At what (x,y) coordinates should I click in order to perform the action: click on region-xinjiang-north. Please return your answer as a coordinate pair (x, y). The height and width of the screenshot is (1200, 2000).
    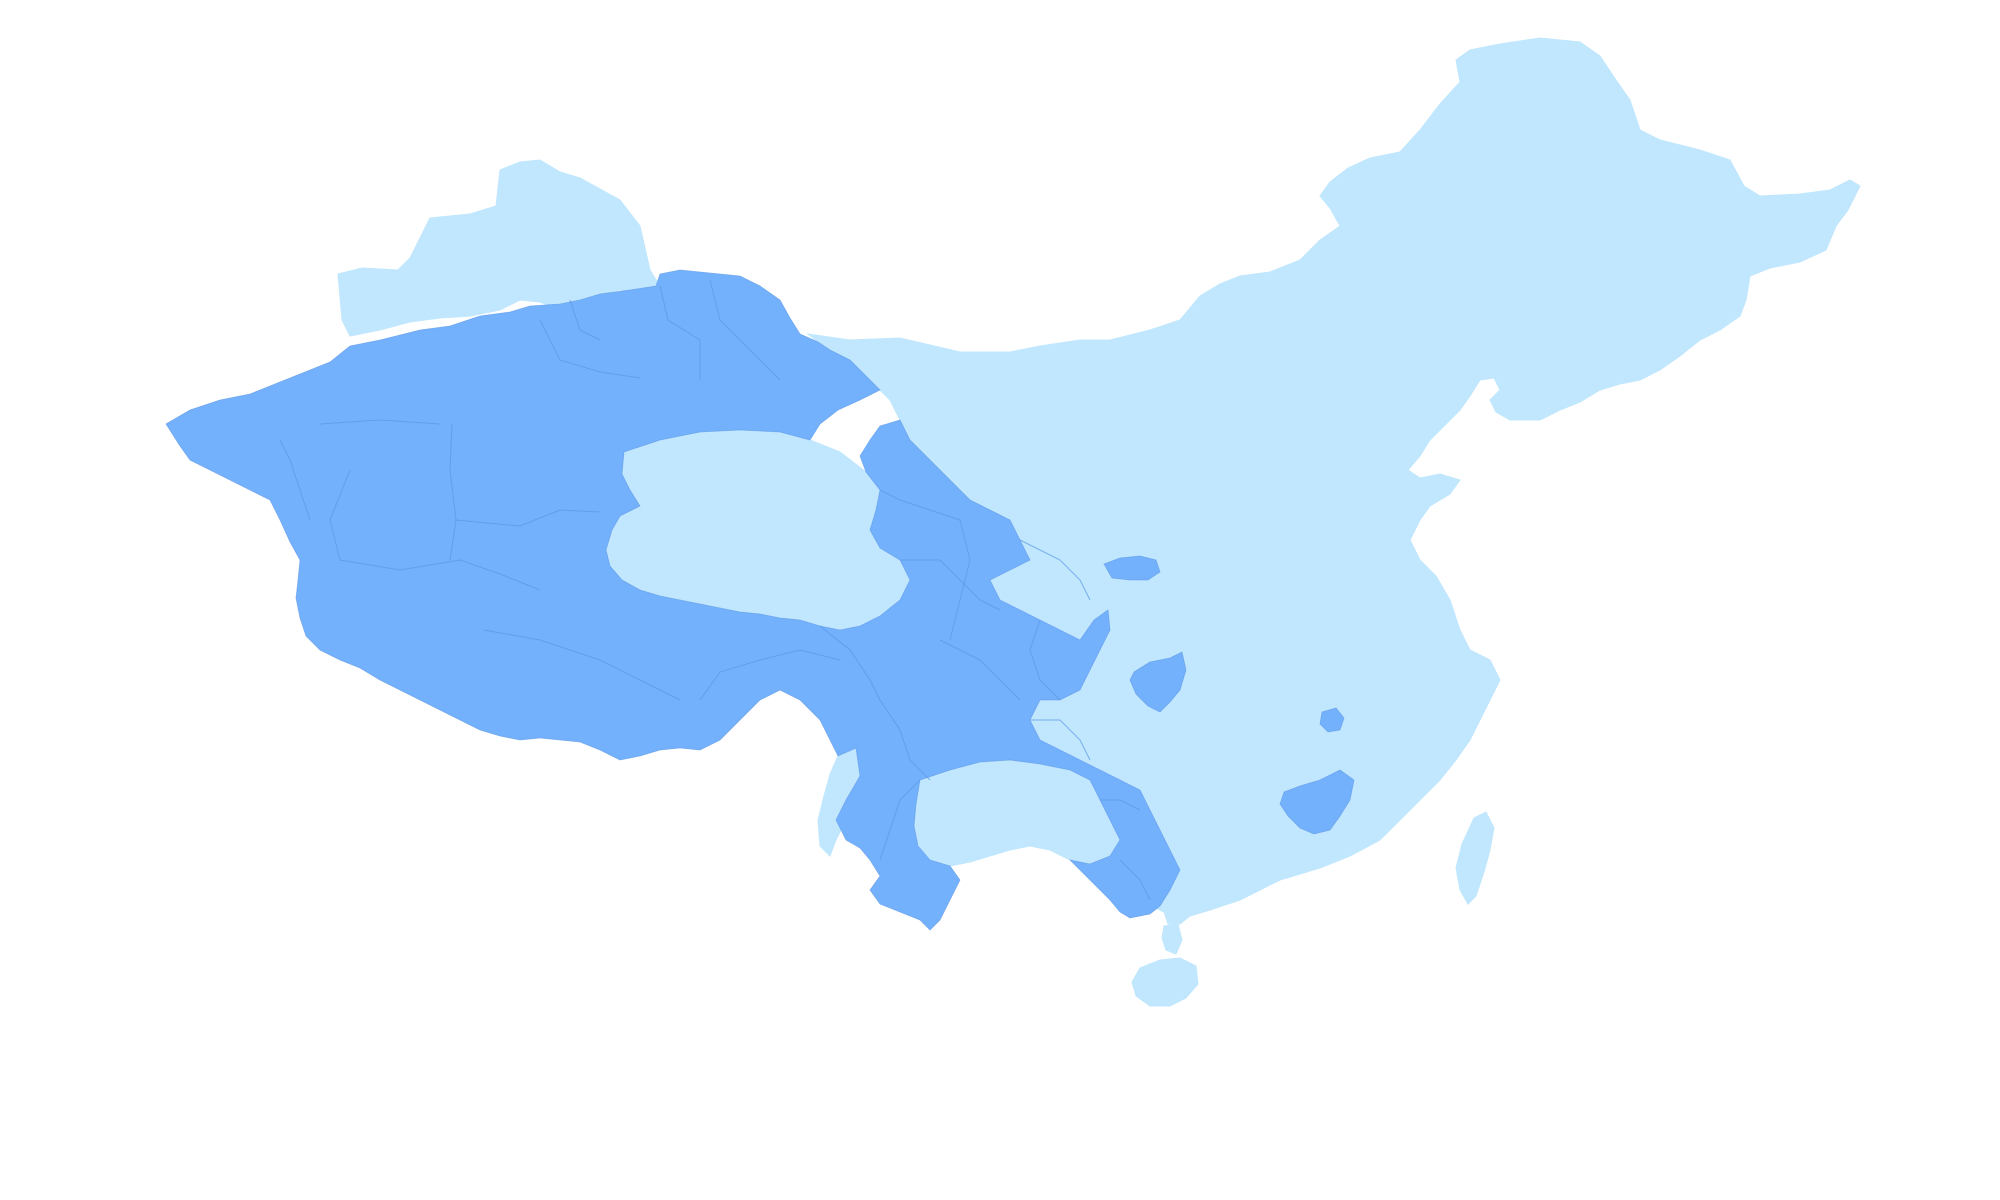
    Looking at the image, I should click on (499, 248).